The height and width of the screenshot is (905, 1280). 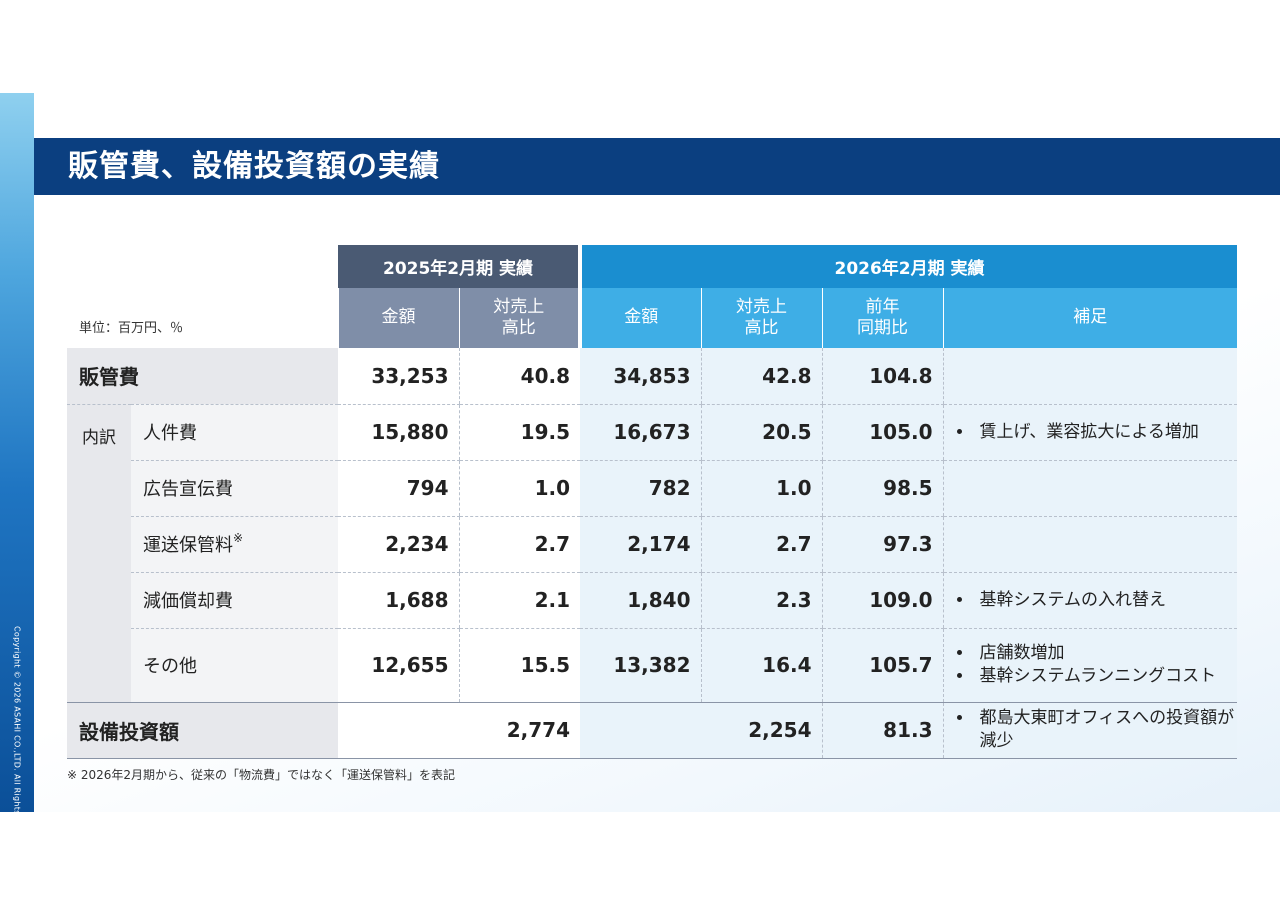 I want to click on table-row-sga: 販管費 33,253 40.8 34,853 42.8 104.8, so click(x=652, y=376).